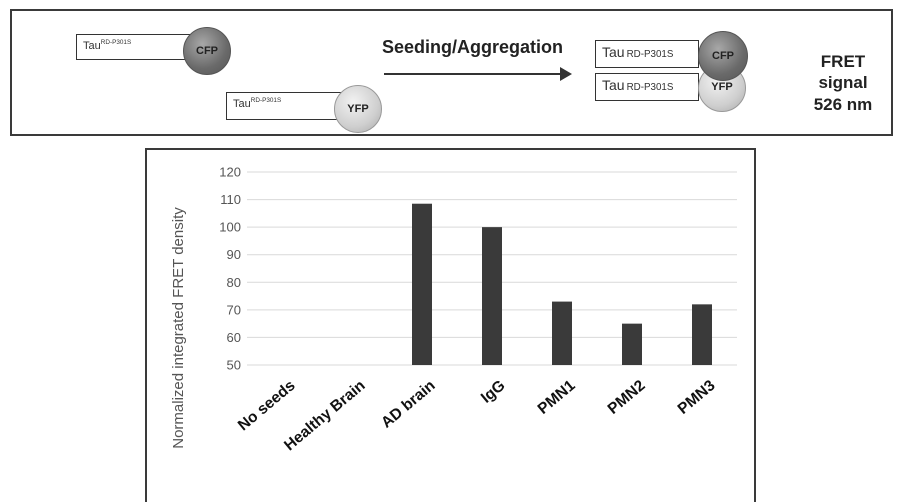  I want to click on x-category-label: AD brain, so click(408, 404).